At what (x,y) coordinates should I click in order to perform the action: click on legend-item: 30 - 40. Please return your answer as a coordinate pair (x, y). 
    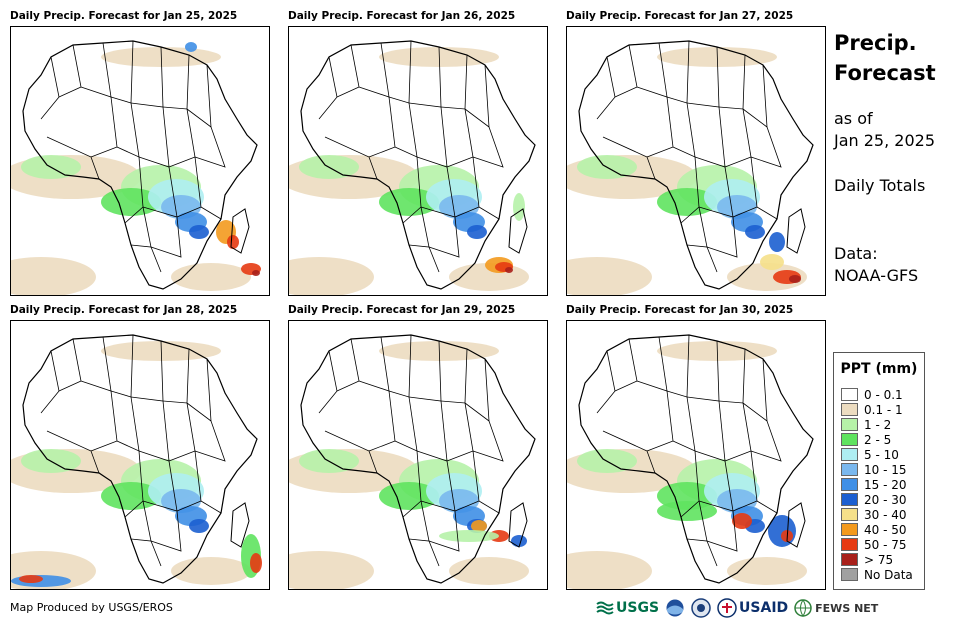
    Looking at the image, I should click on (874, 515).